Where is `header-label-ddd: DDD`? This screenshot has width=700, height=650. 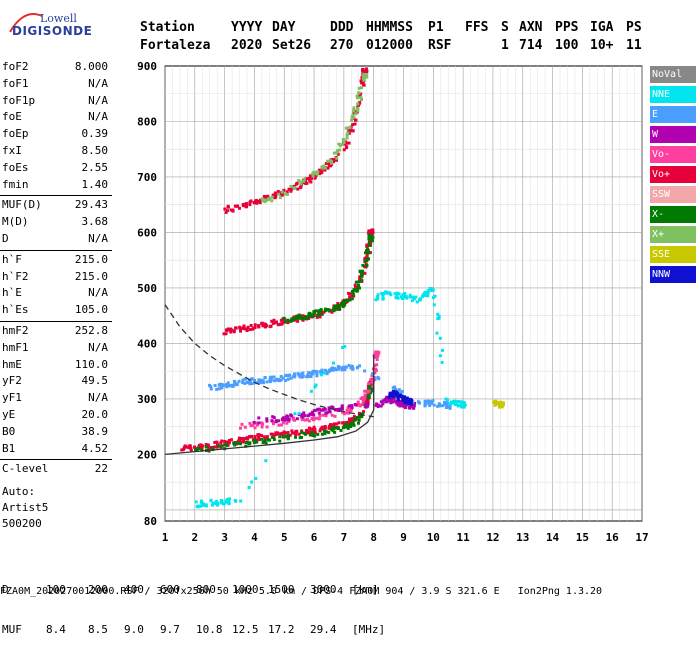
header-label-ddd: DDD is located at coordinates (342, 27).